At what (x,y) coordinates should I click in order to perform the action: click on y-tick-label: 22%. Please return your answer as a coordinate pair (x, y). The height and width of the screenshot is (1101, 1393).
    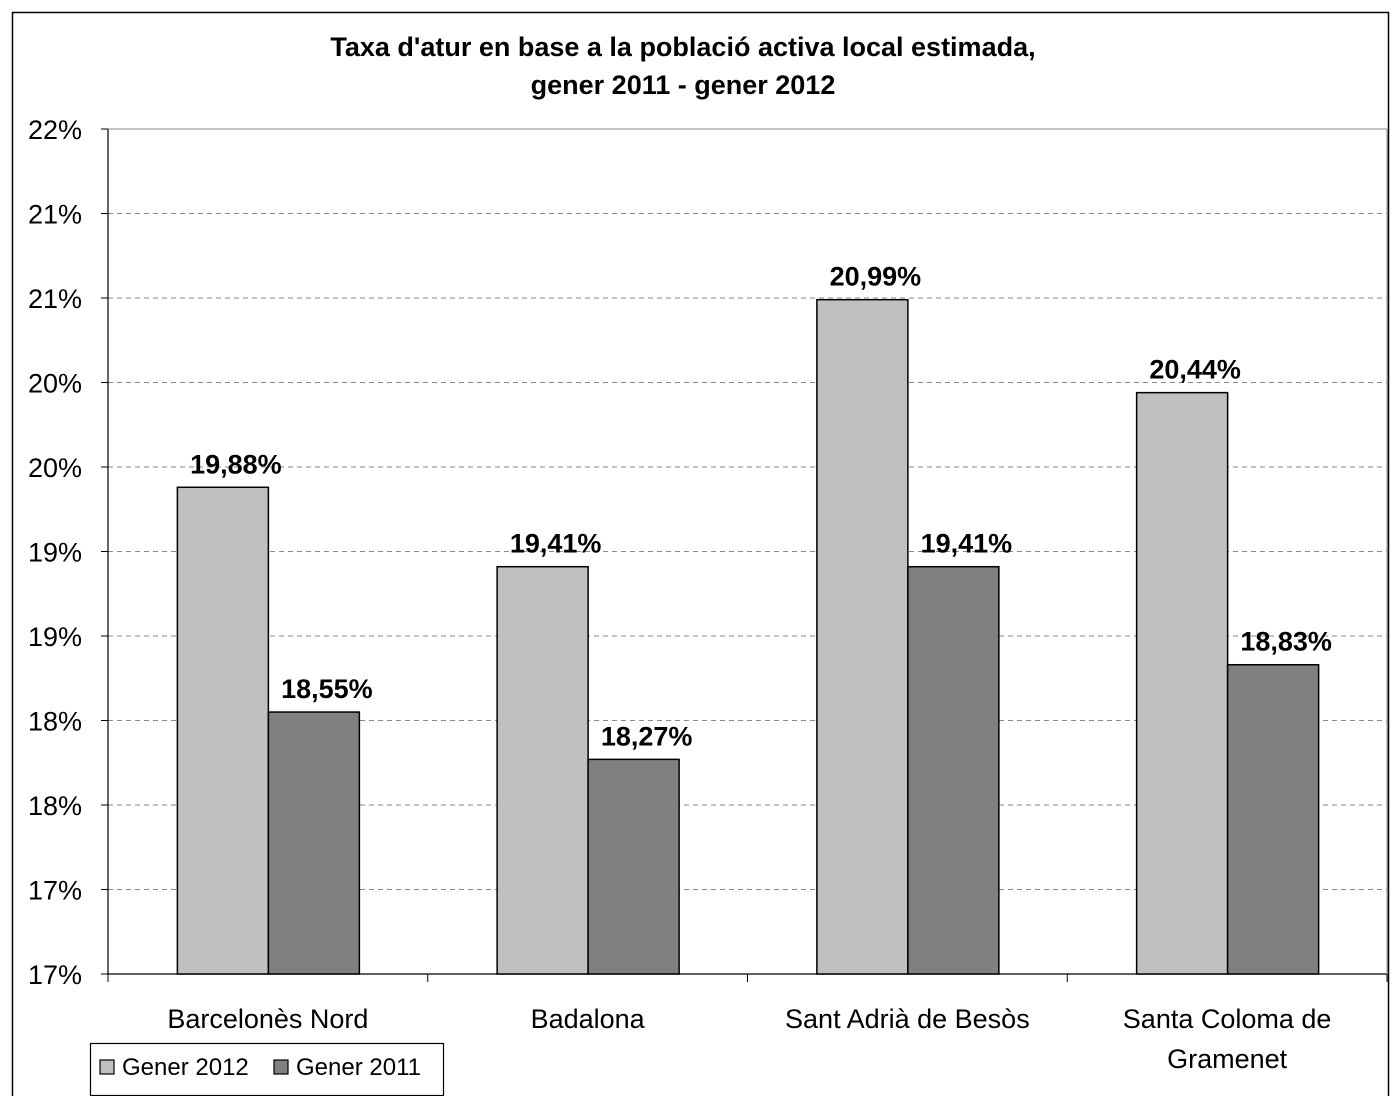
    Looking at the image, I should click on (55, 130).